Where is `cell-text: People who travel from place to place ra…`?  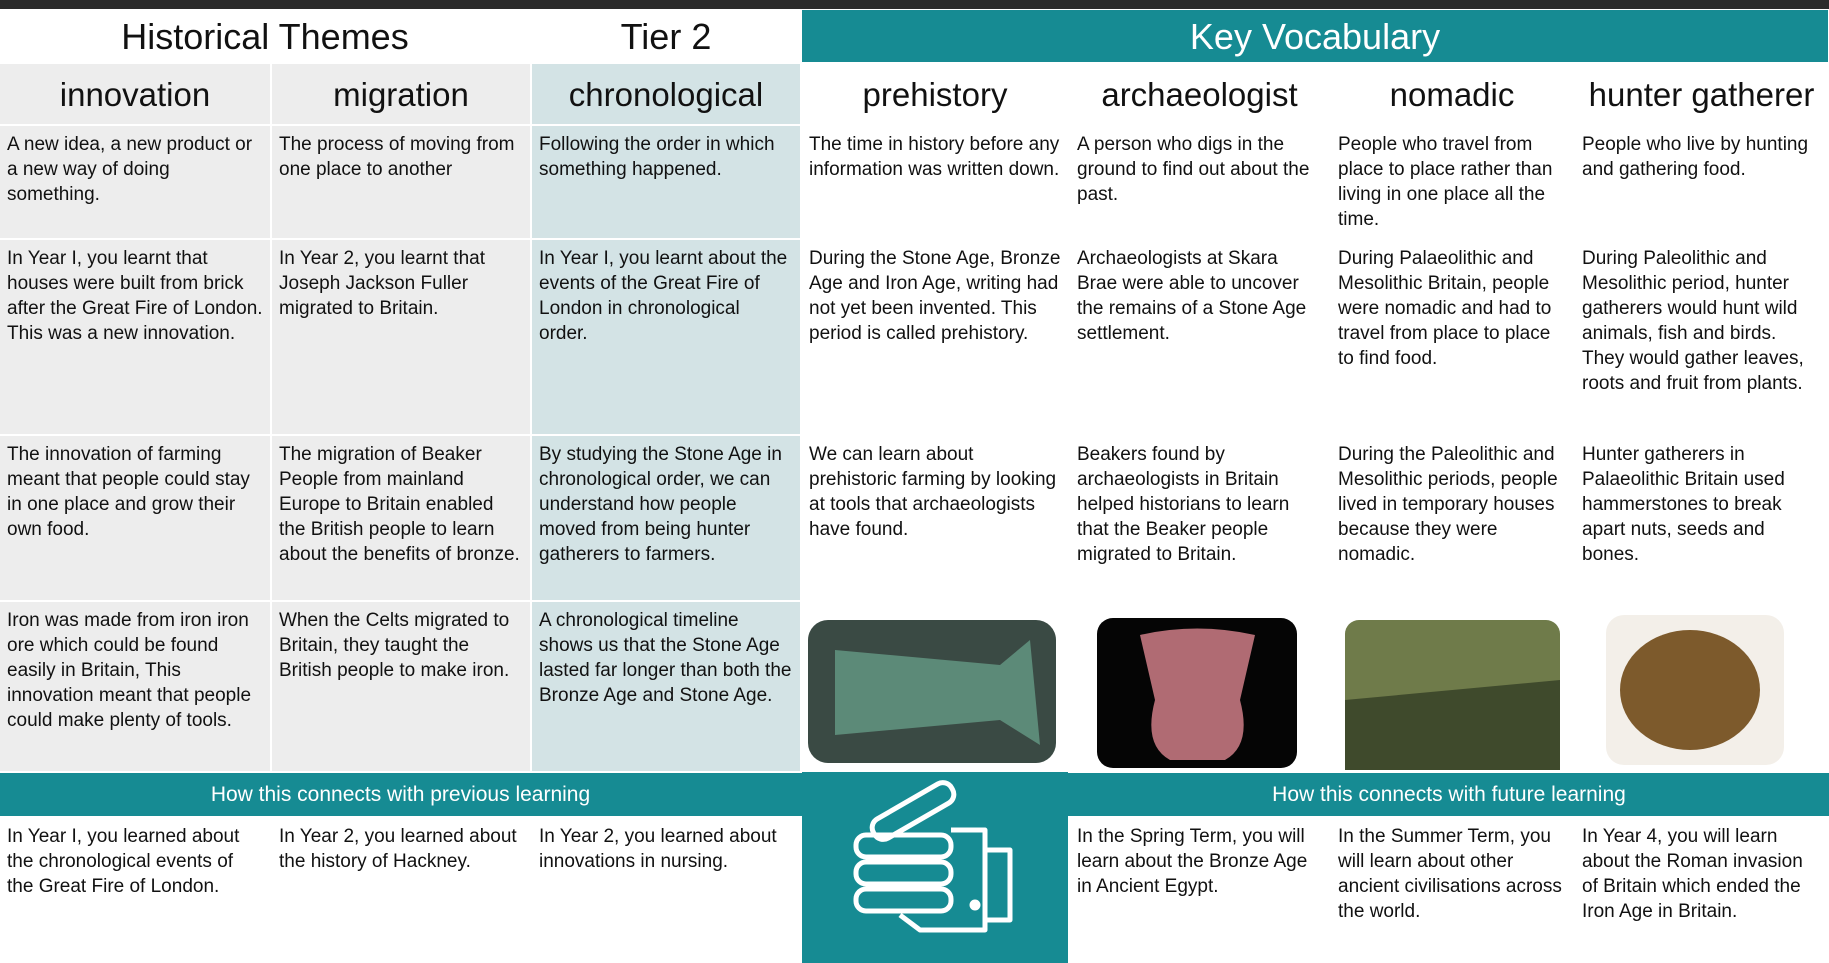
cell-text: People who travel from place to place ra… is located at coordinates (1452, 182).